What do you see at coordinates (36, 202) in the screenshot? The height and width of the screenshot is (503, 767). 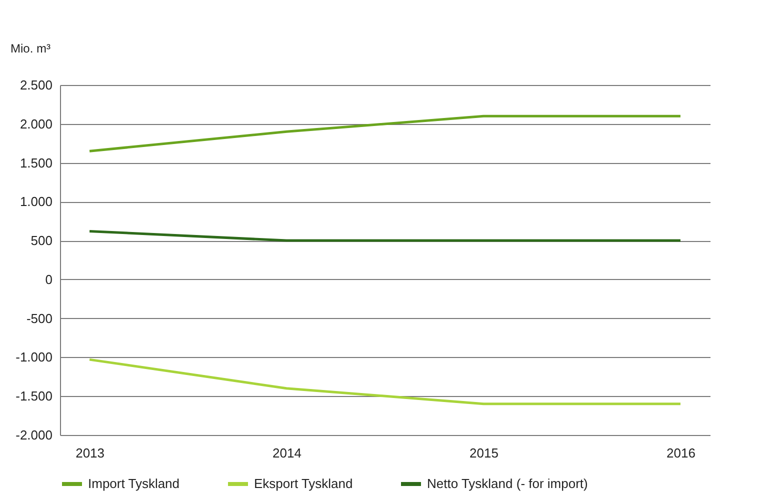 I see `y-tick-label: 1.000` at bounding box center [36, 202].